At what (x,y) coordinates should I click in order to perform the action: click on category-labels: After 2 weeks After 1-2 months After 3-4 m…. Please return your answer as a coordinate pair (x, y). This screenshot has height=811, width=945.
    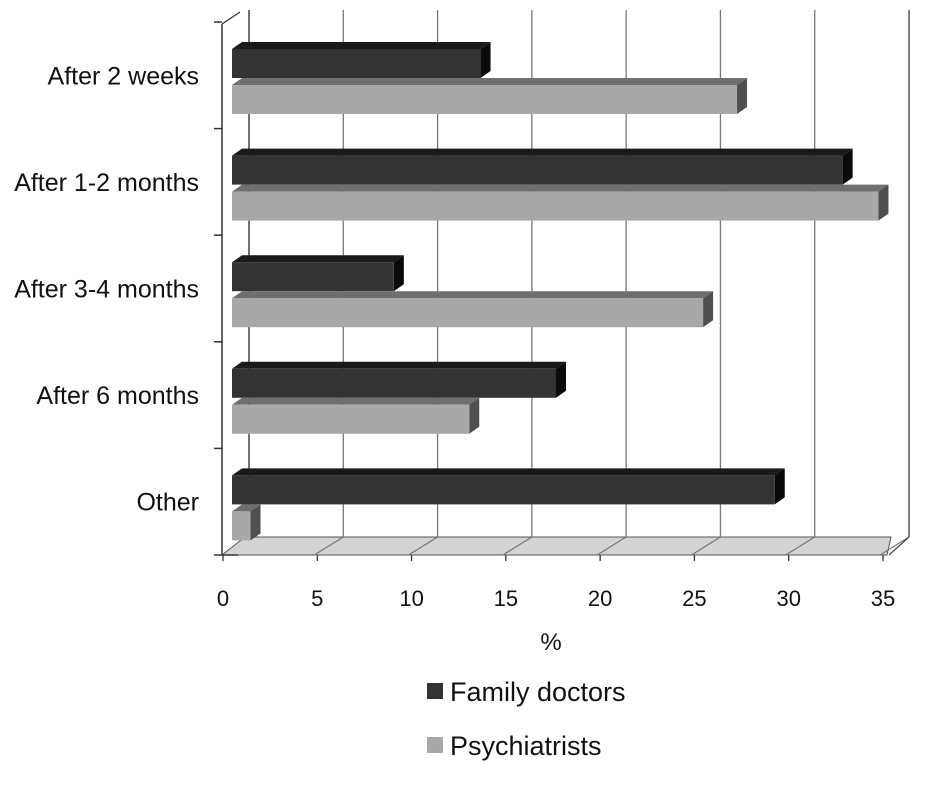
    Looking at the image, I should click on (106, 289).